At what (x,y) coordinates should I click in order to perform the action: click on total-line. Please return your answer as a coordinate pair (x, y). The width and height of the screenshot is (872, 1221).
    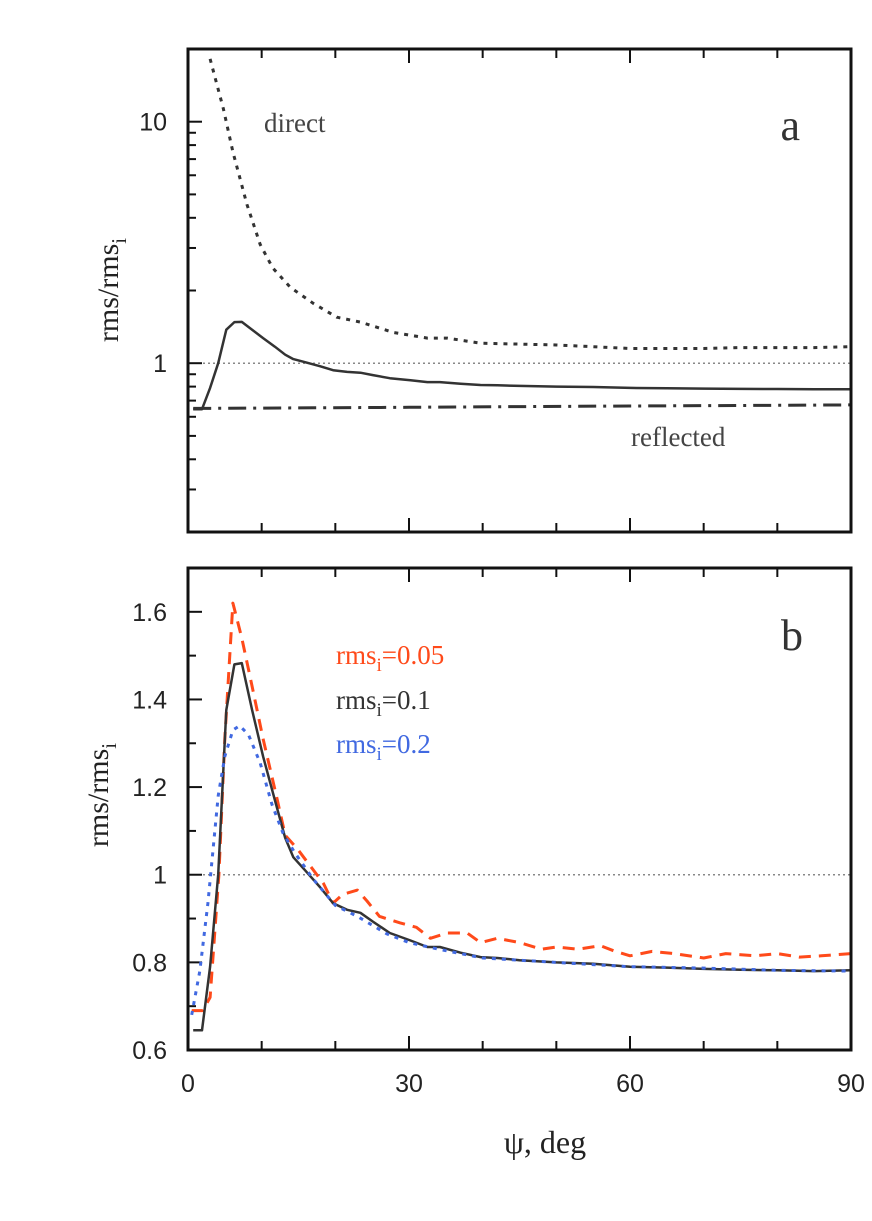
    Looking at the image, I should click on (522, 365).